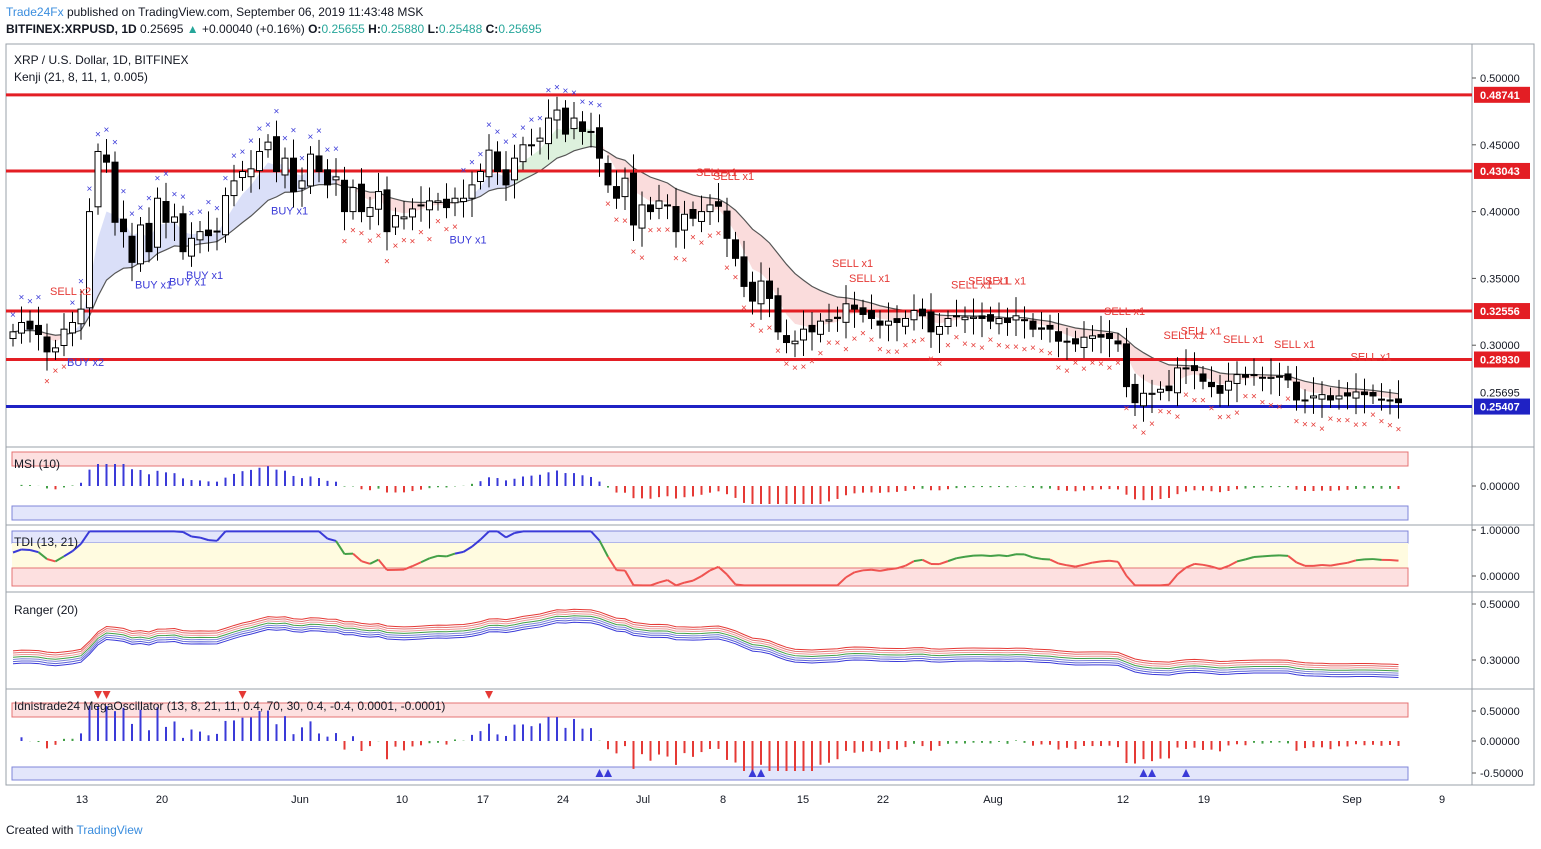  I want to click on time-tick-label: Aug, so click(993, 800).